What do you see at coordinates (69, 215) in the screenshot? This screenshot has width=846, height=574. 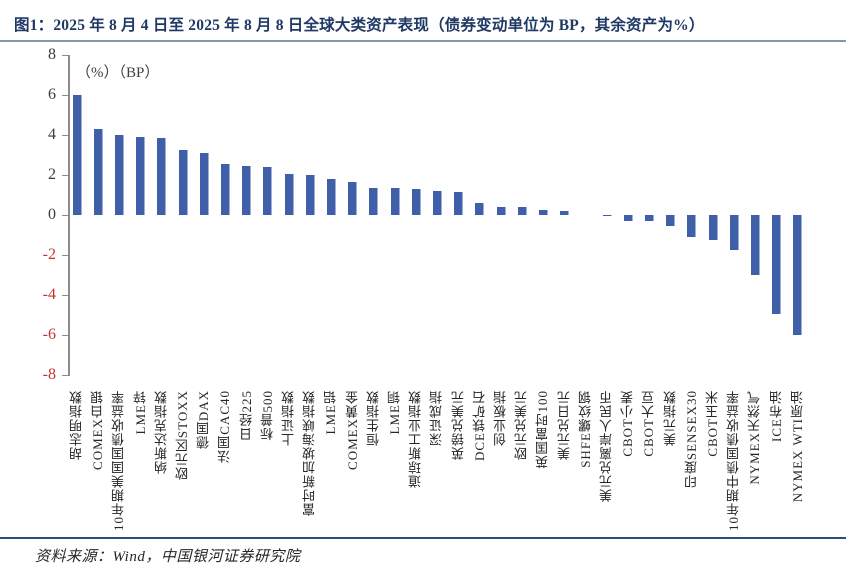 I see `y-axis-line` at bounding box center [69, 215].